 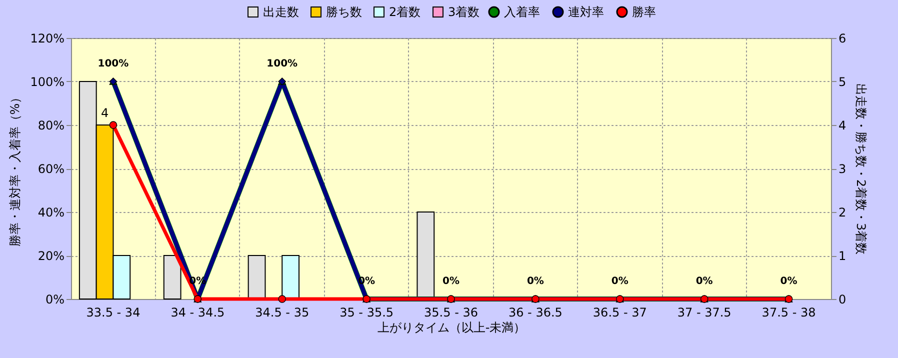 What do you see at coordinates (197, 313) in the screenshot?
I see `x-tick-label: 34 - 34.5` at bounding box center [197, 313].